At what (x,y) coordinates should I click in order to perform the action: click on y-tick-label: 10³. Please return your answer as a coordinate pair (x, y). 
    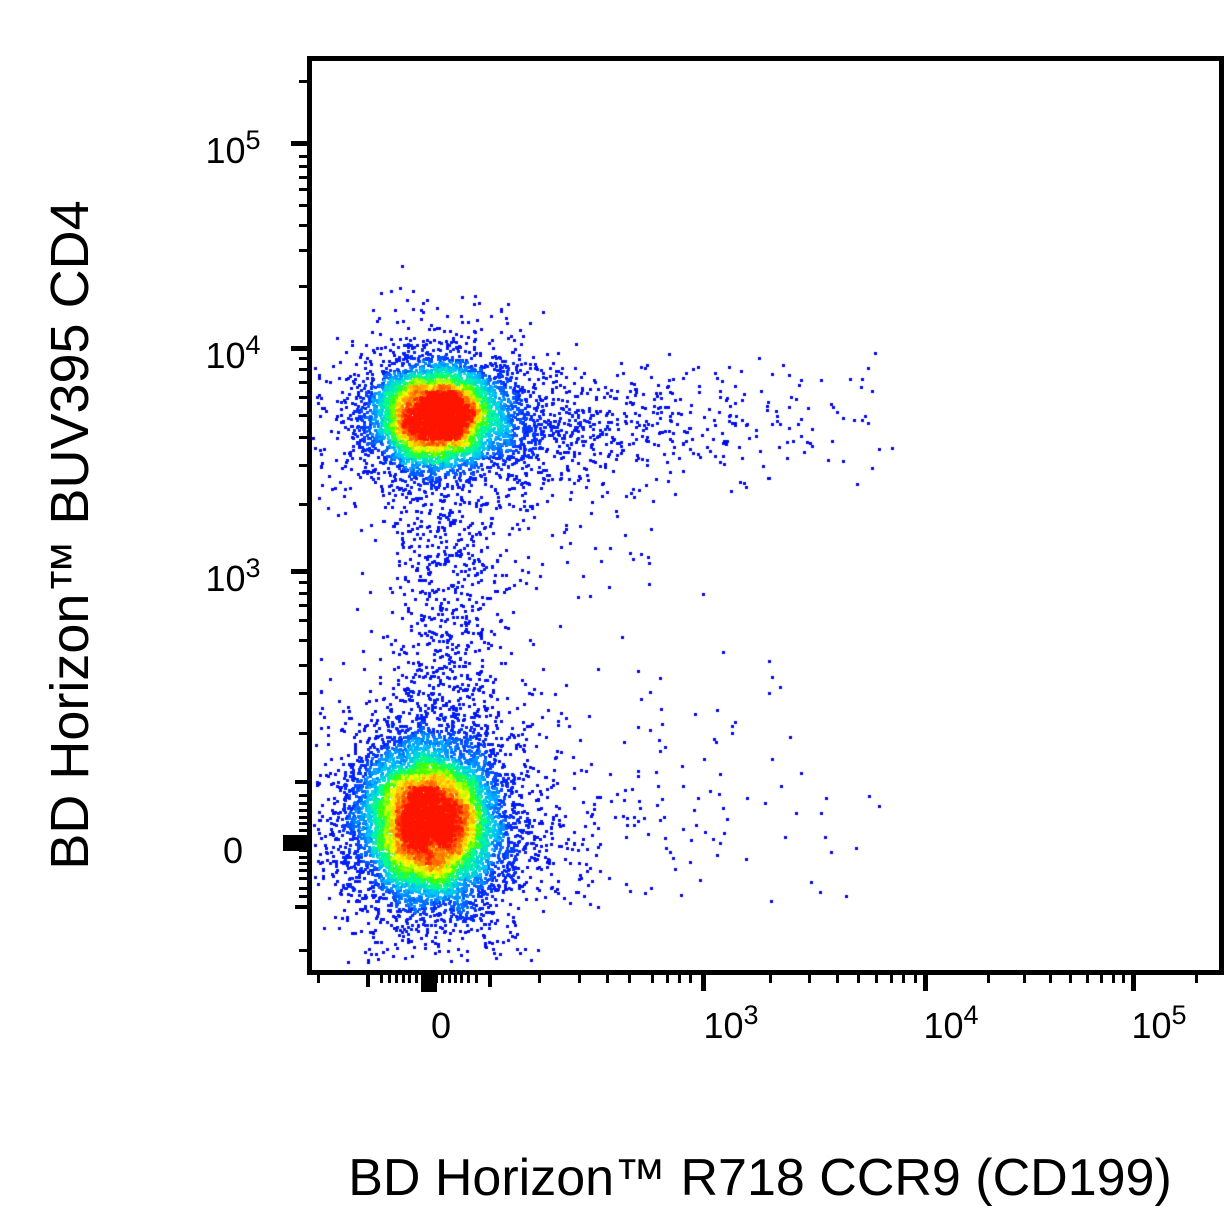
    Looking at the image, I should click on (232, 577).